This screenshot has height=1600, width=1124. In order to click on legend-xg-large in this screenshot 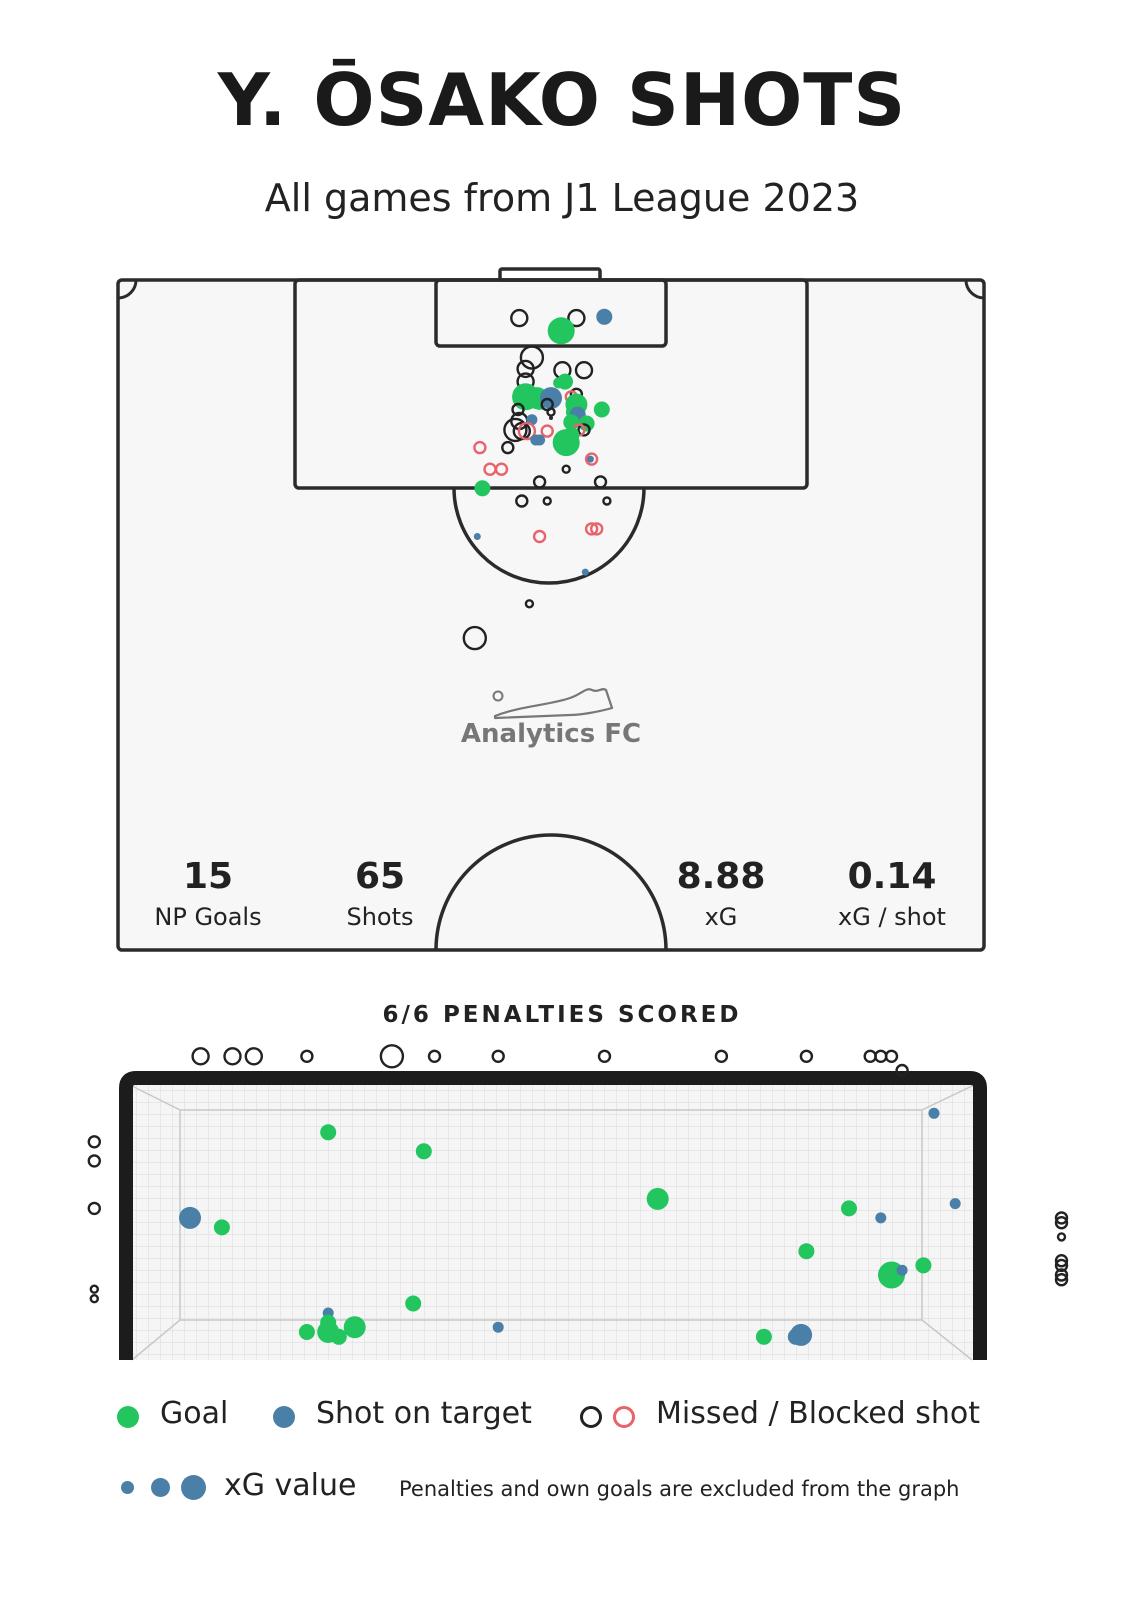, I will do `click(193, 1487)`.